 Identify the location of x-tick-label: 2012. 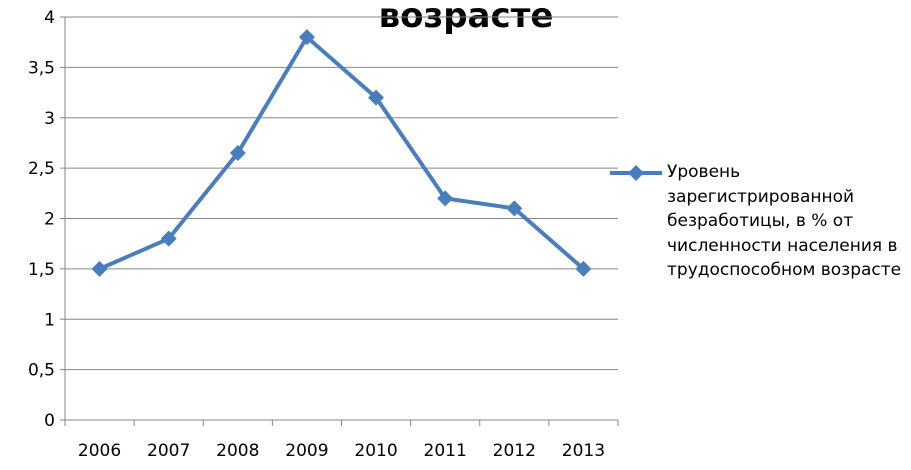
(514, 451).